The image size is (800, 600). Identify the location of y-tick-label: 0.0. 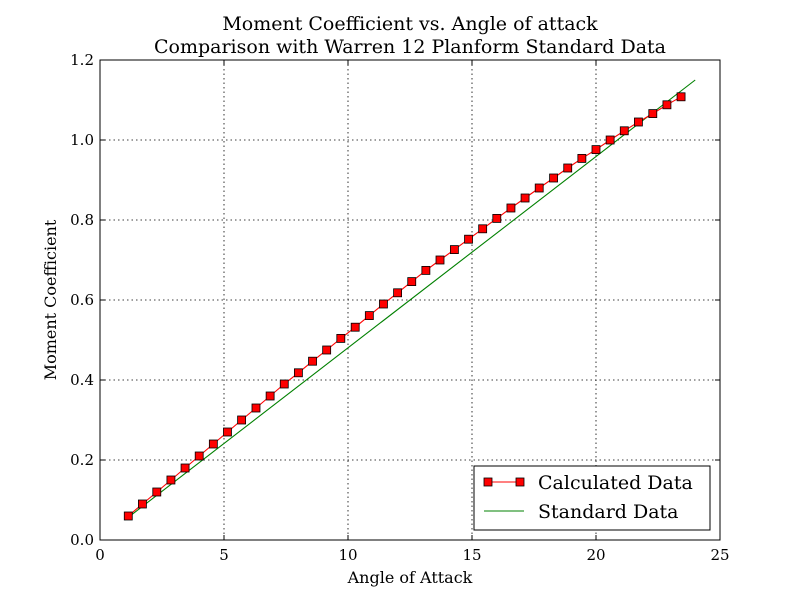
(82, 540).